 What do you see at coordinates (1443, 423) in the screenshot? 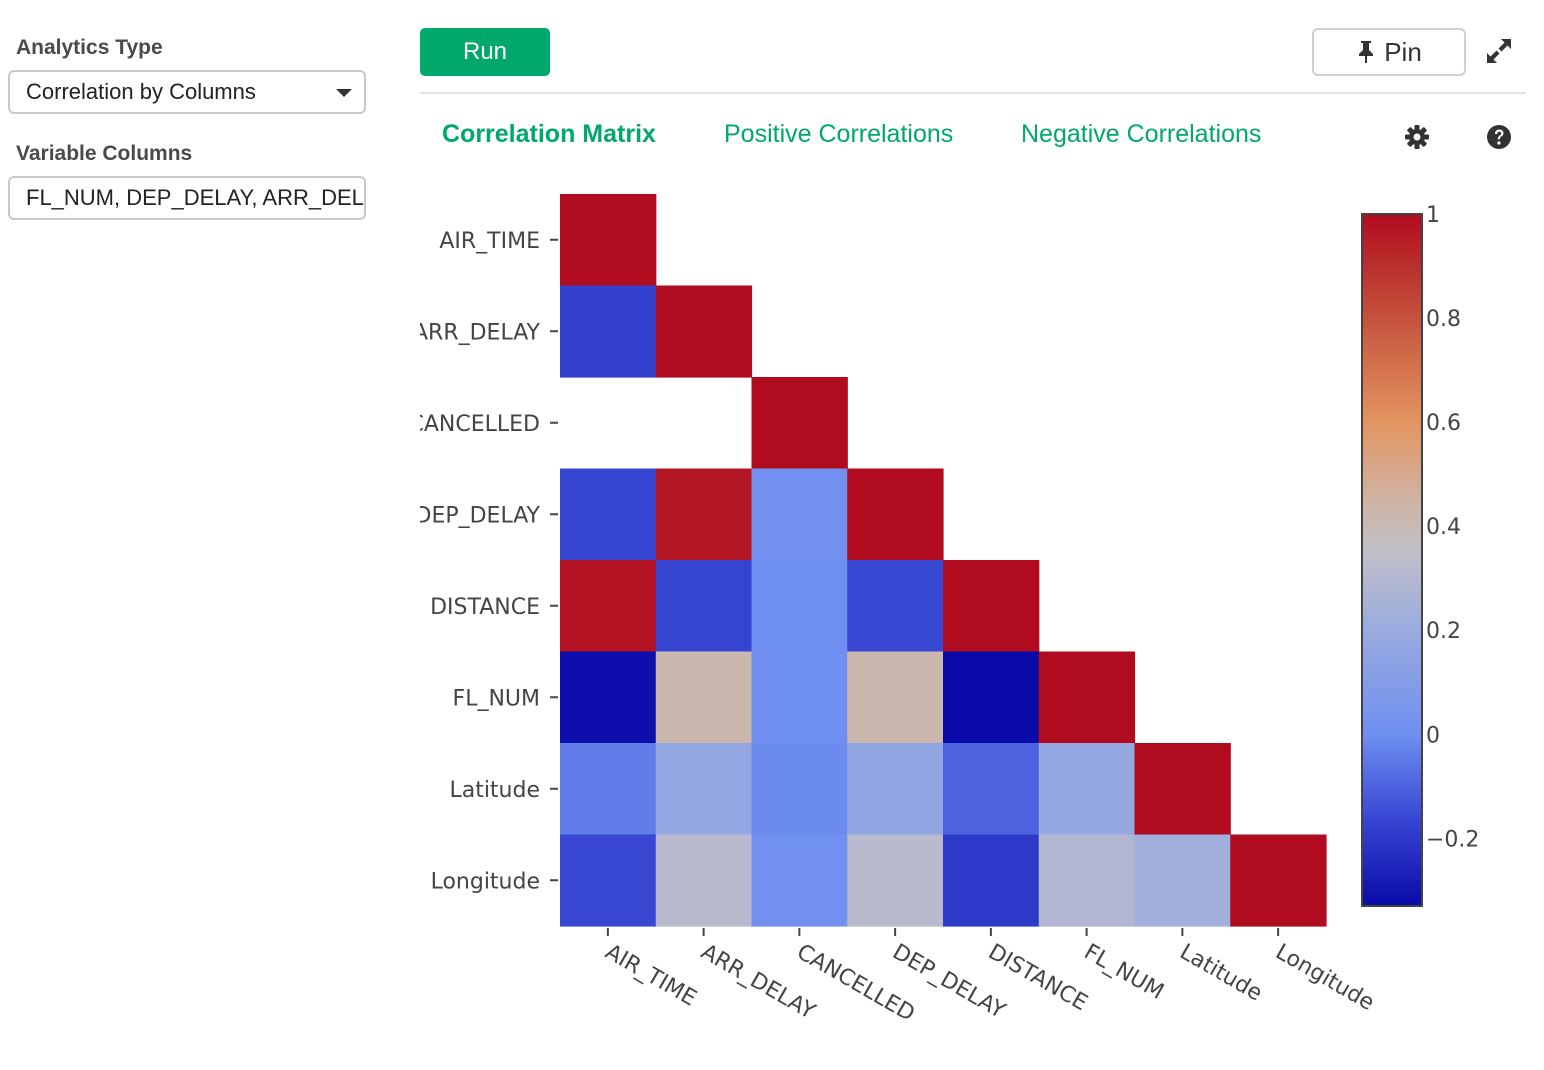
I see `colorbar-tick-label: 0.6` at bounding box center [1443, 423].